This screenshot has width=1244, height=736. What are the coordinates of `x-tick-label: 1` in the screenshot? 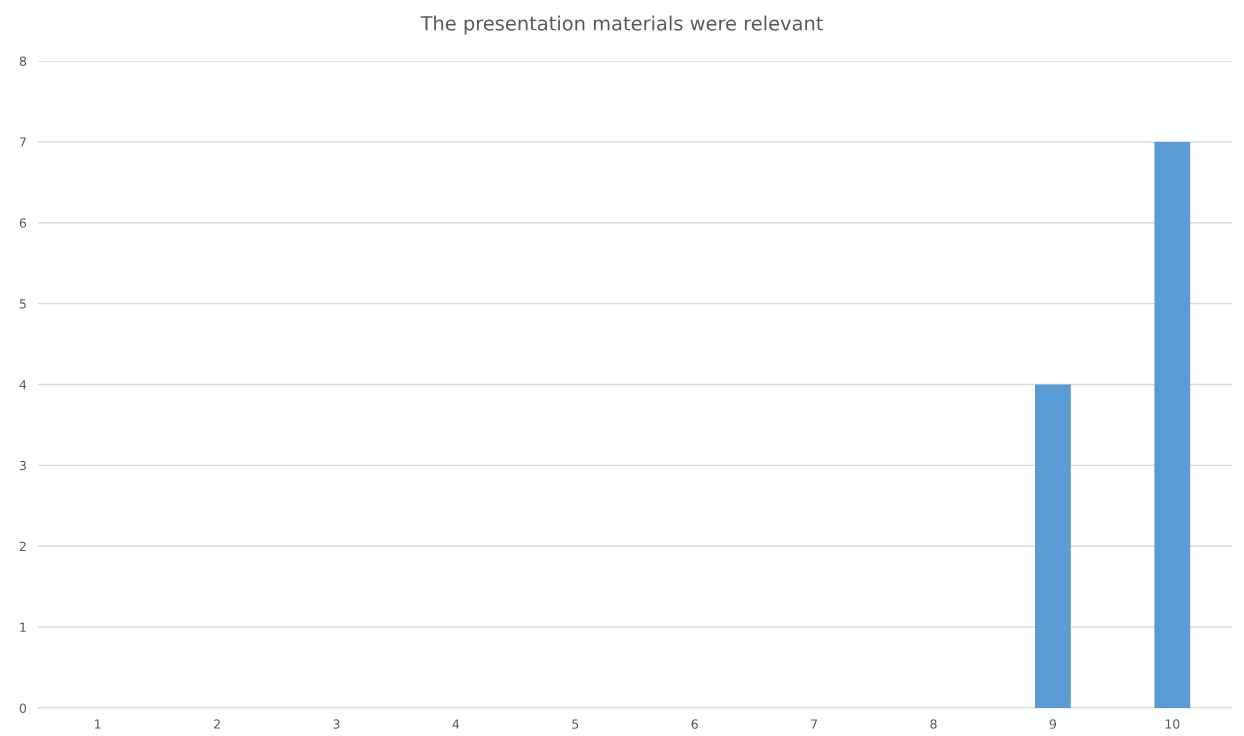 It's located at (98, 724).